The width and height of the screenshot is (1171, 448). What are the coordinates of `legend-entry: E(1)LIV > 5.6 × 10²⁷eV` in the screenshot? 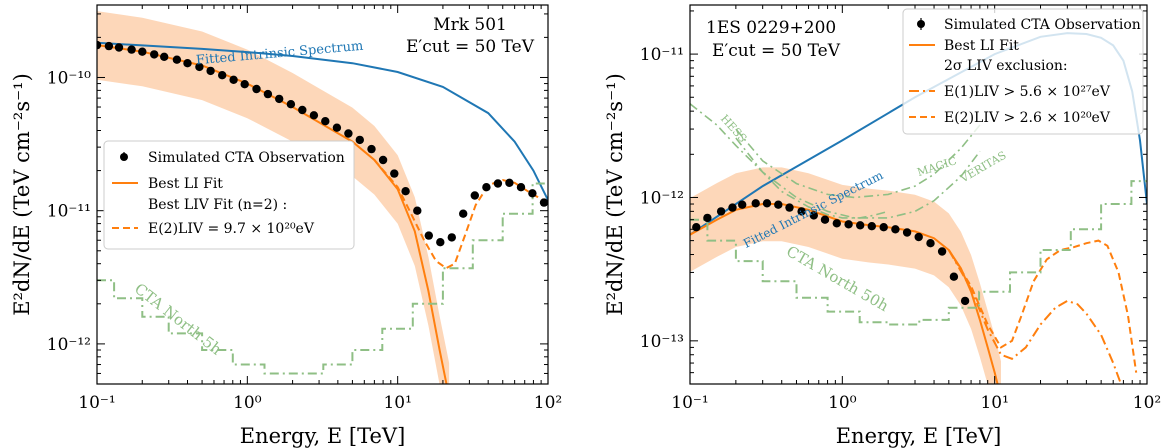 It's located at (1027, 92).